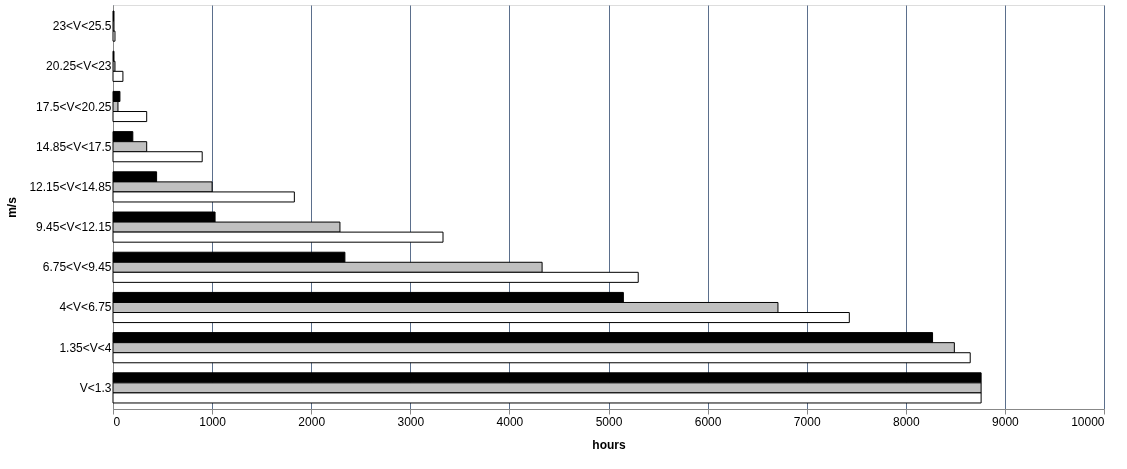  Describe the element at coordinates (1088, 421) in the screenshot. I see `x-tick-label: 10000` at that location.